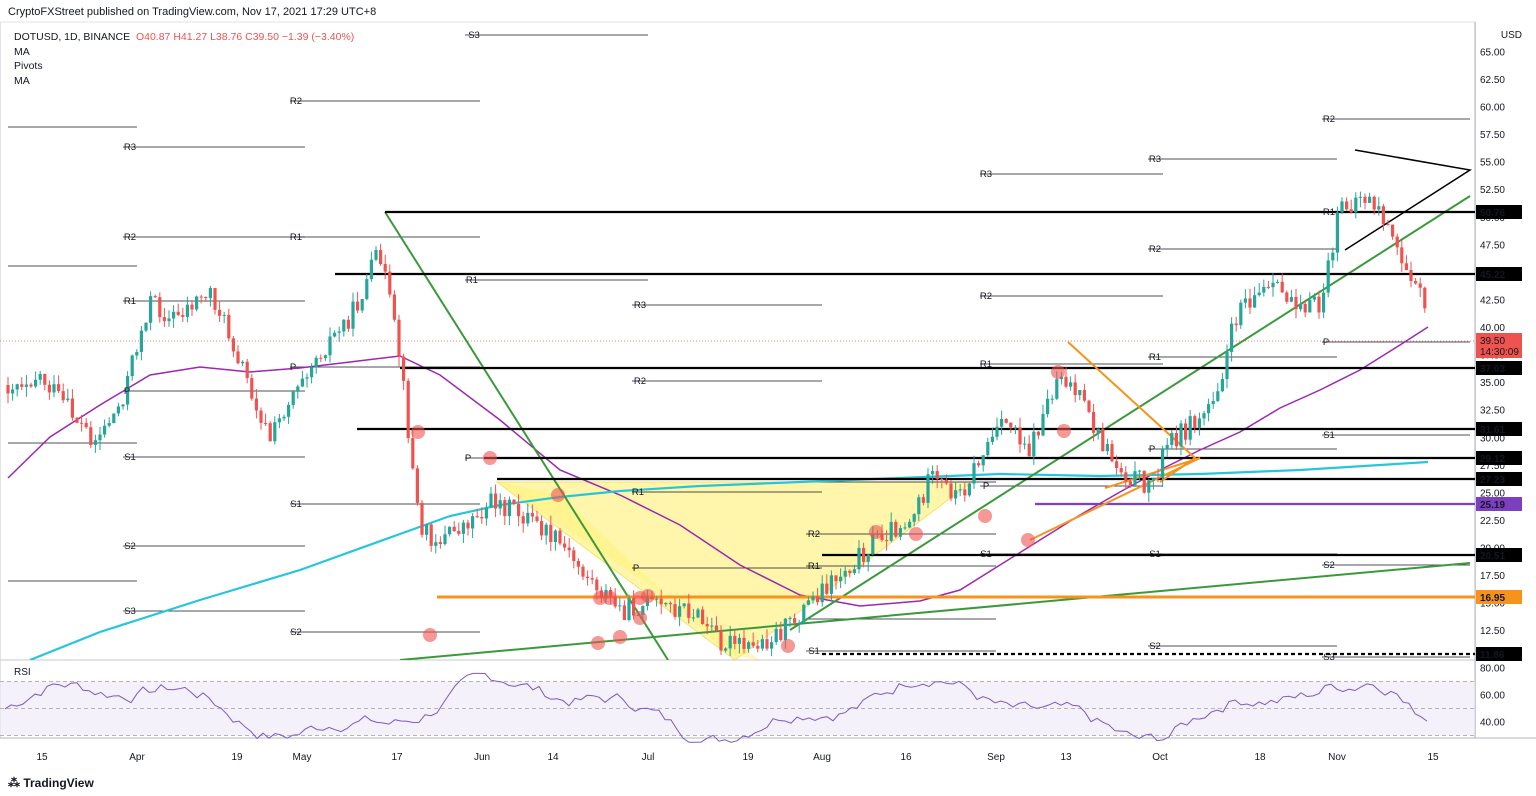 This screenshot has height=796, width=1536. What do you see at coordinates (51, 783) in the screenshot?
I see `tradingview-brand: ⁂ TradingView` at bounding box center [51, 783].